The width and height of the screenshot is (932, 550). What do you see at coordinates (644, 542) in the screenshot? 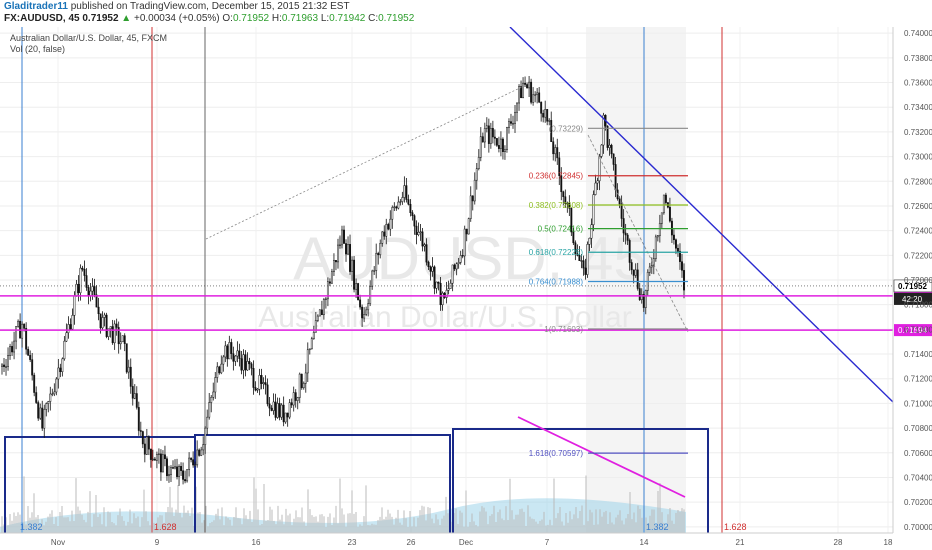
I see `x-tick-label: 14` at bounding box center [644, 542].